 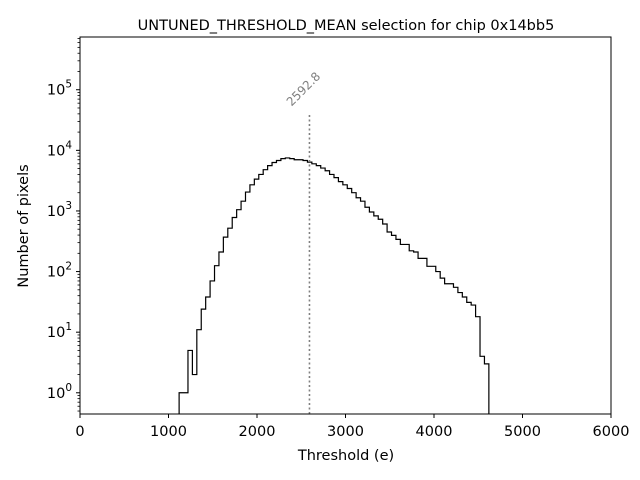 What do you see at coordinates (522, 432) in the screenshot?
I see `x-tick-label: 5000` at bounding box center [522, 432].